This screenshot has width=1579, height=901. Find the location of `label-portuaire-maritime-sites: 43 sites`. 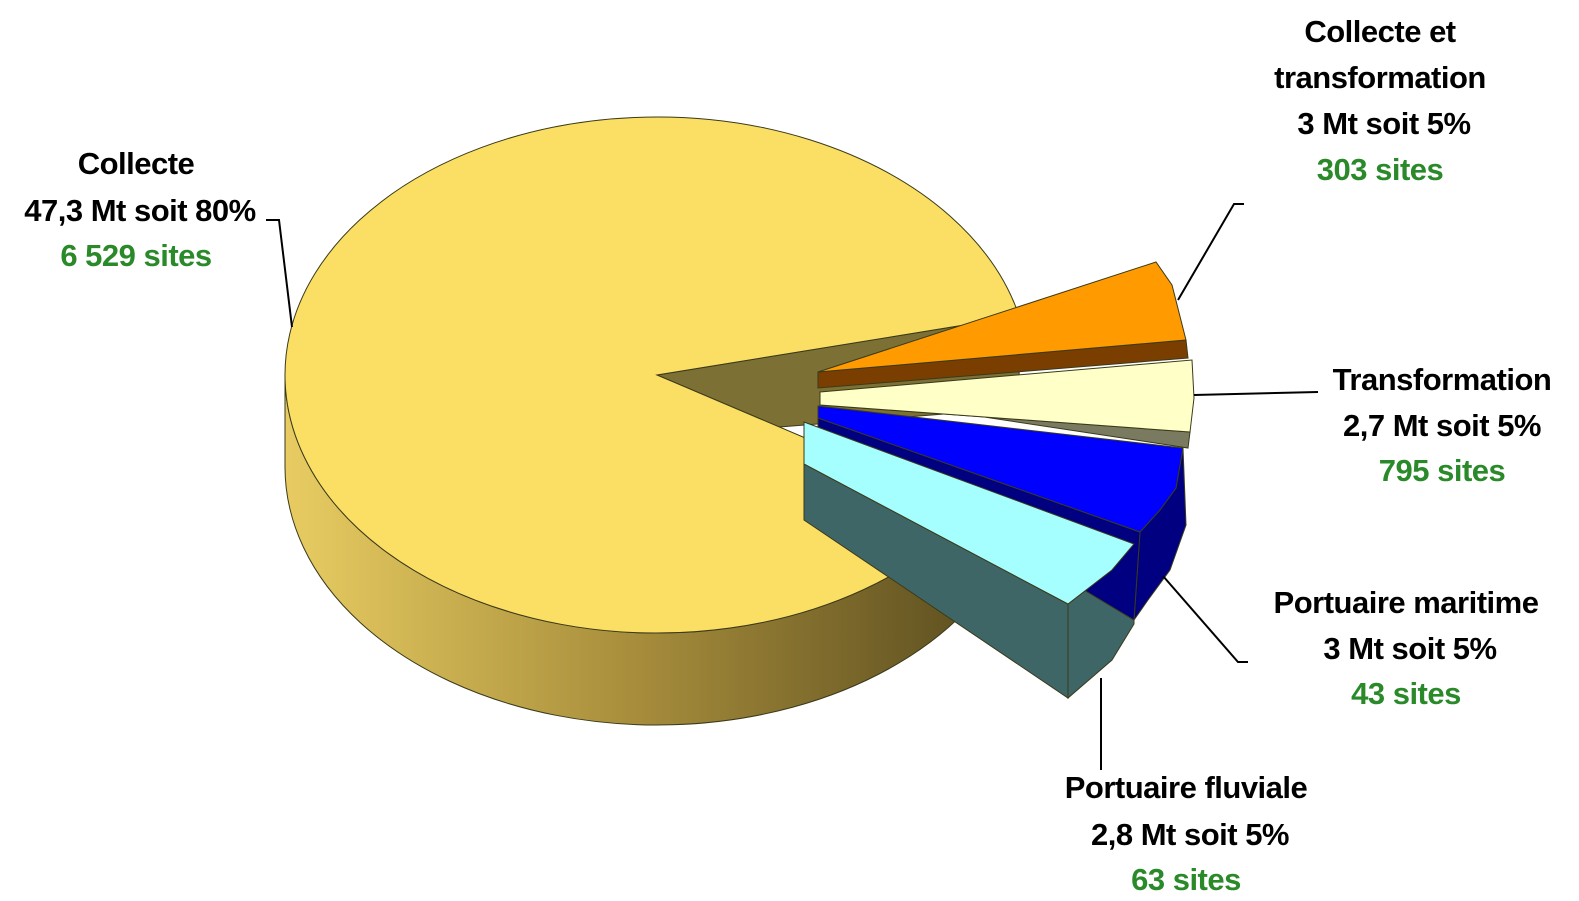

label-portuaire-maritime-sites: 43 sites is located at coordinates (1406, 693).